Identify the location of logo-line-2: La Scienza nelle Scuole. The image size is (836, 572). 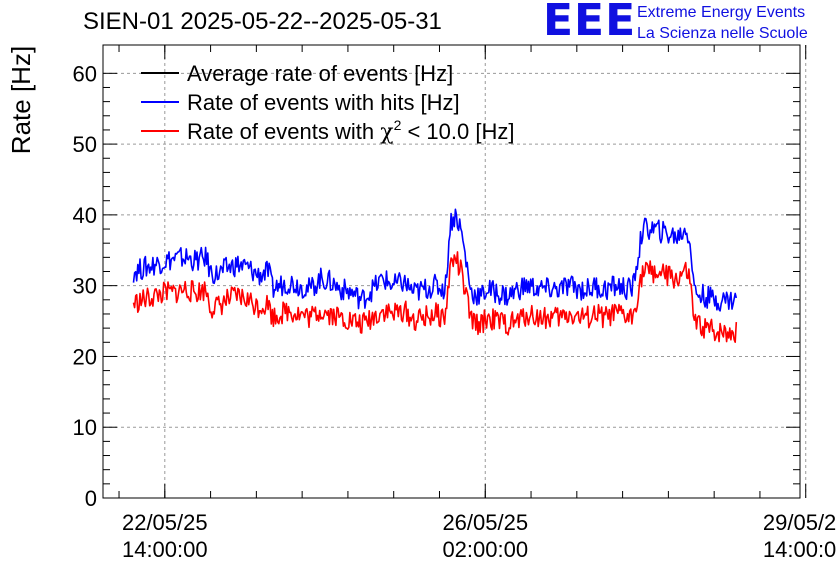
(722, 33).